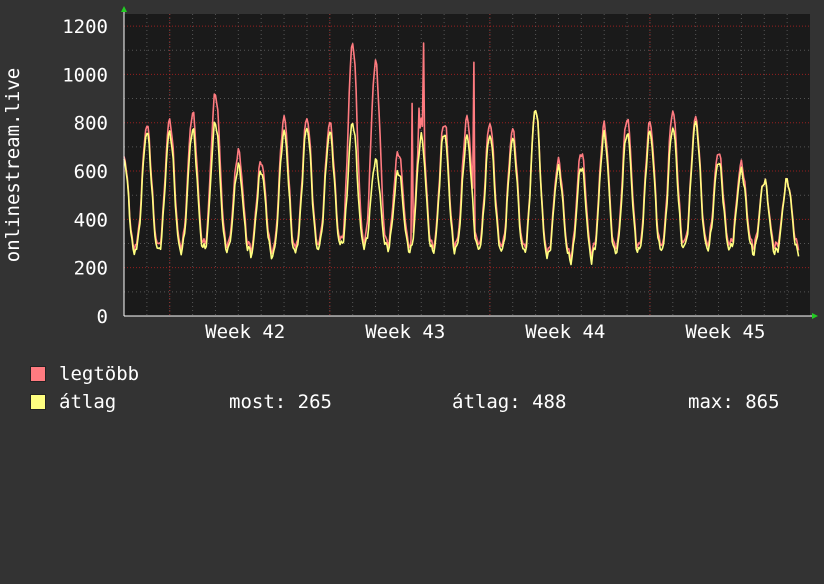  Describe the element at coordinates (99, 374) in the screenshot. I see `legend-label-max: legtöbb` at that location.